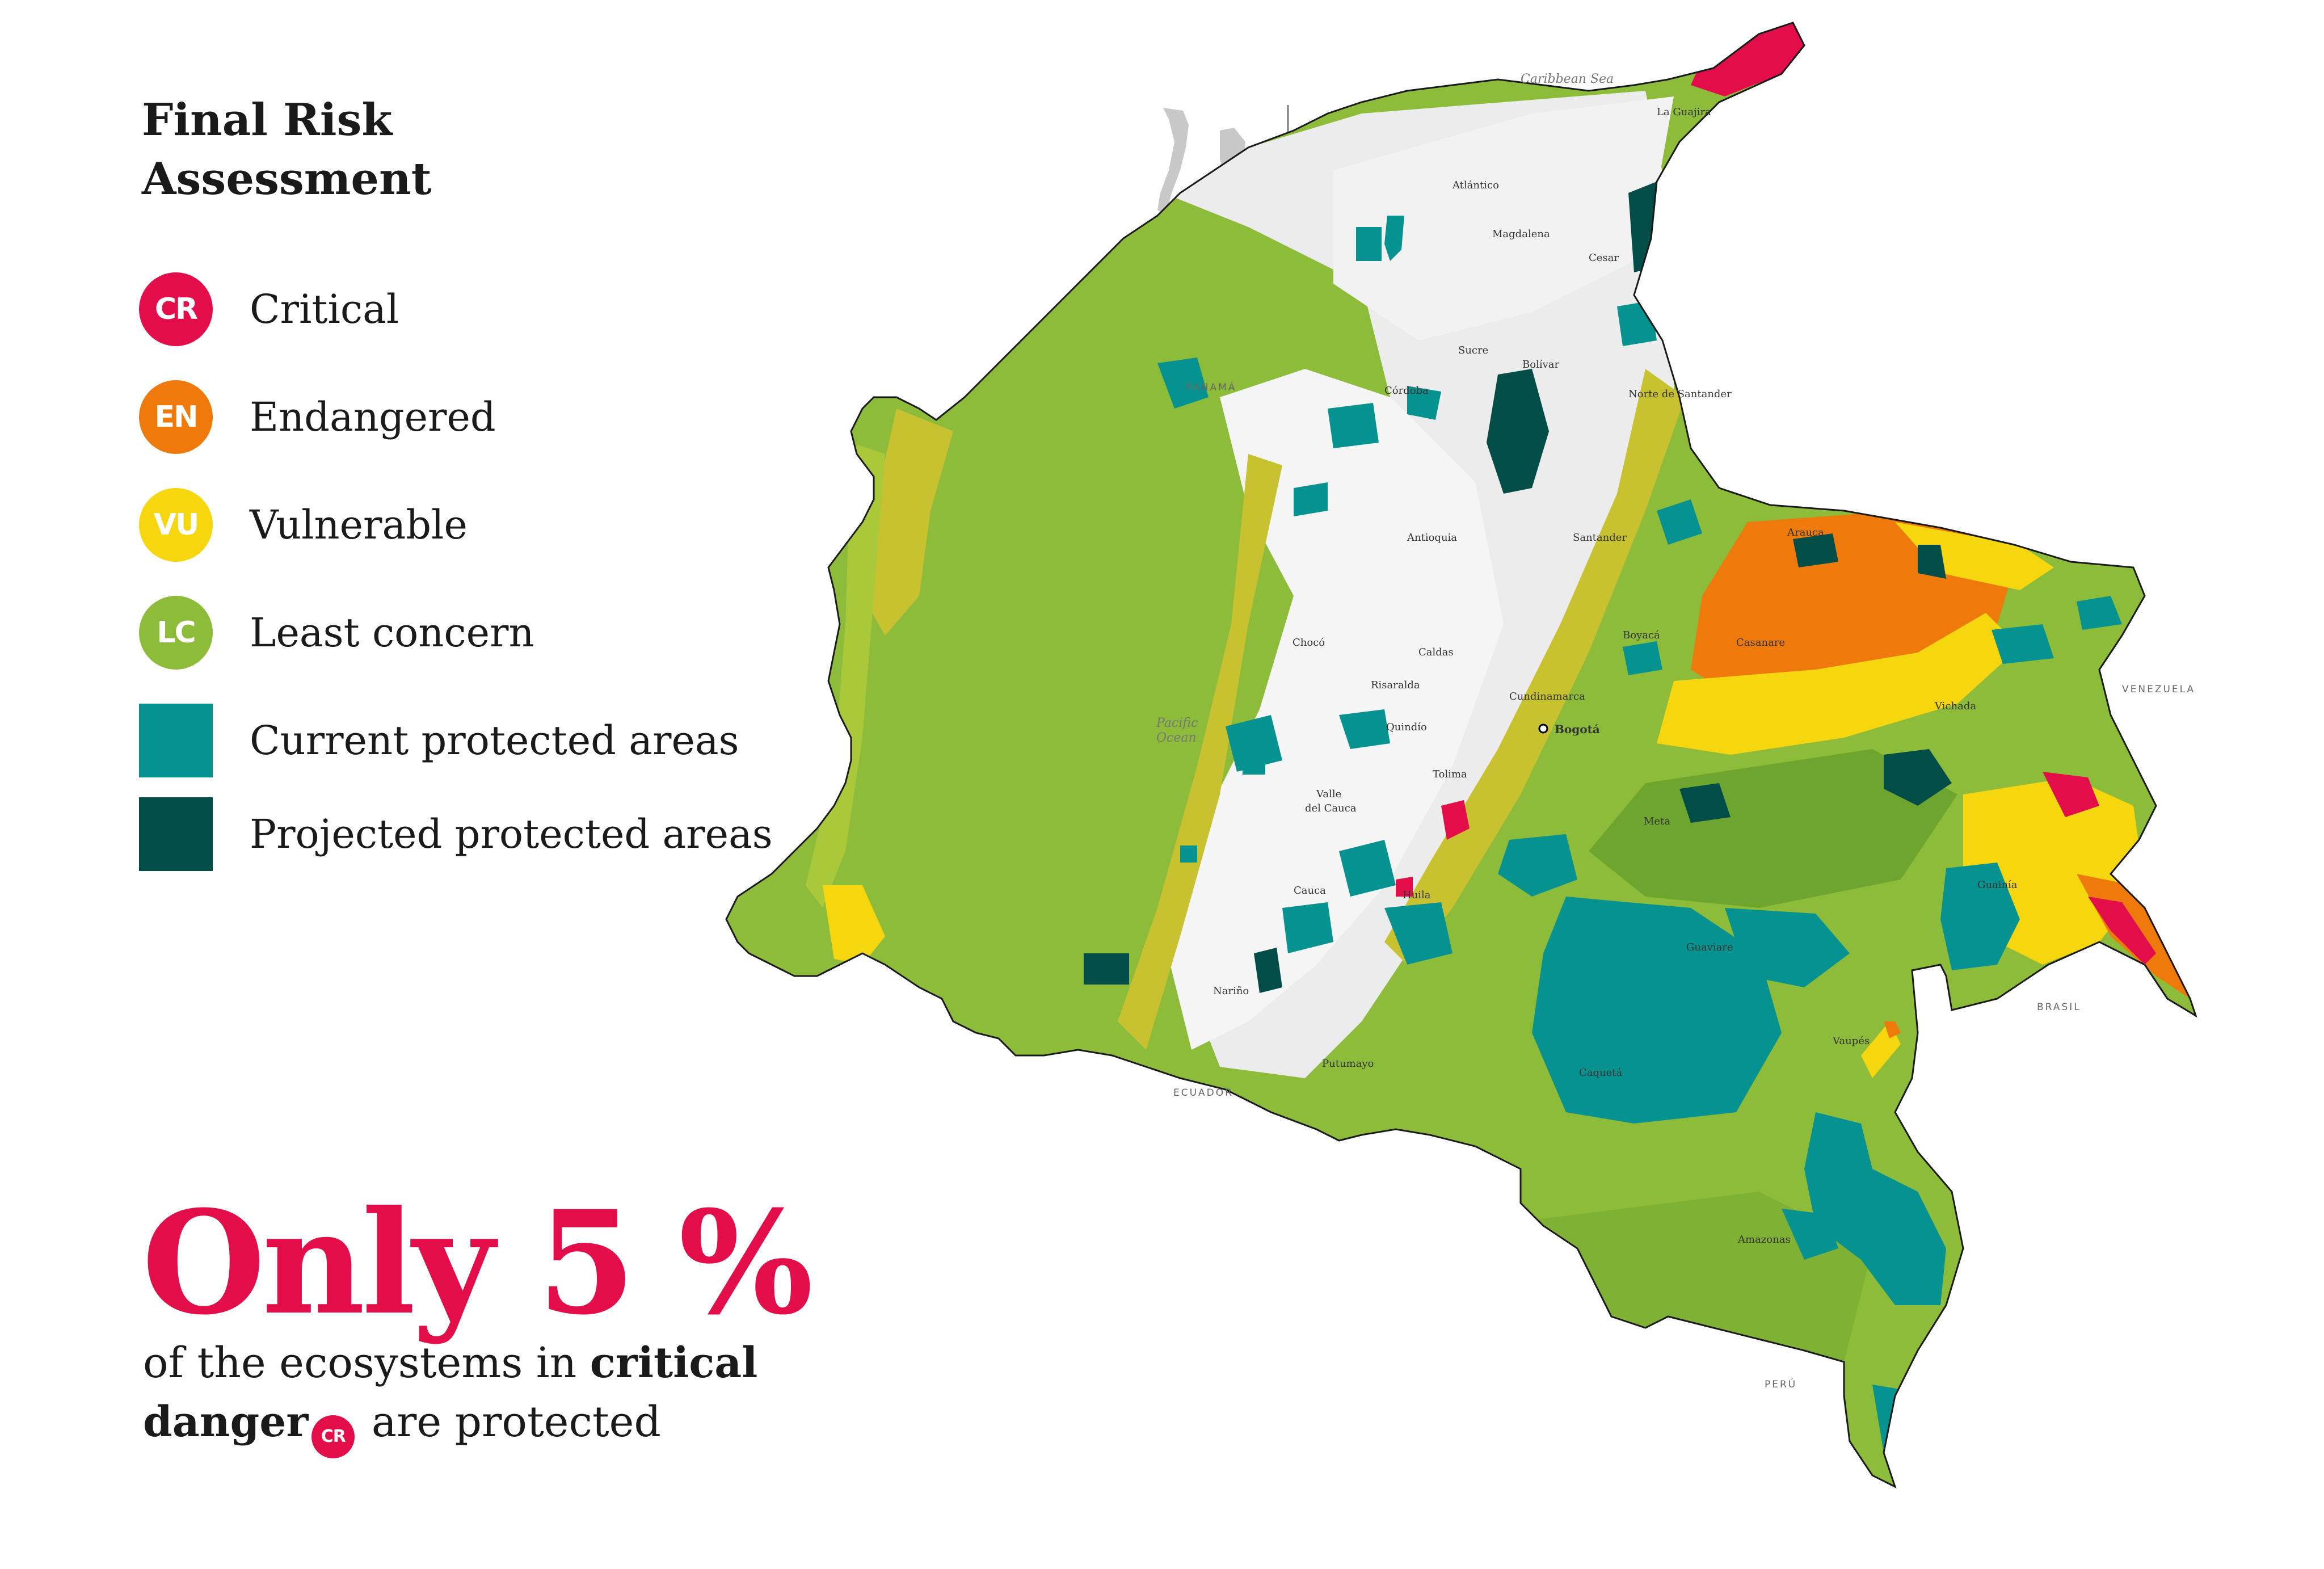 The width and height of the screenshot is (2324, 1569). Describe the element at coordinates (1244, 600) in the screenshot. I see `offshore-islands` at that location.